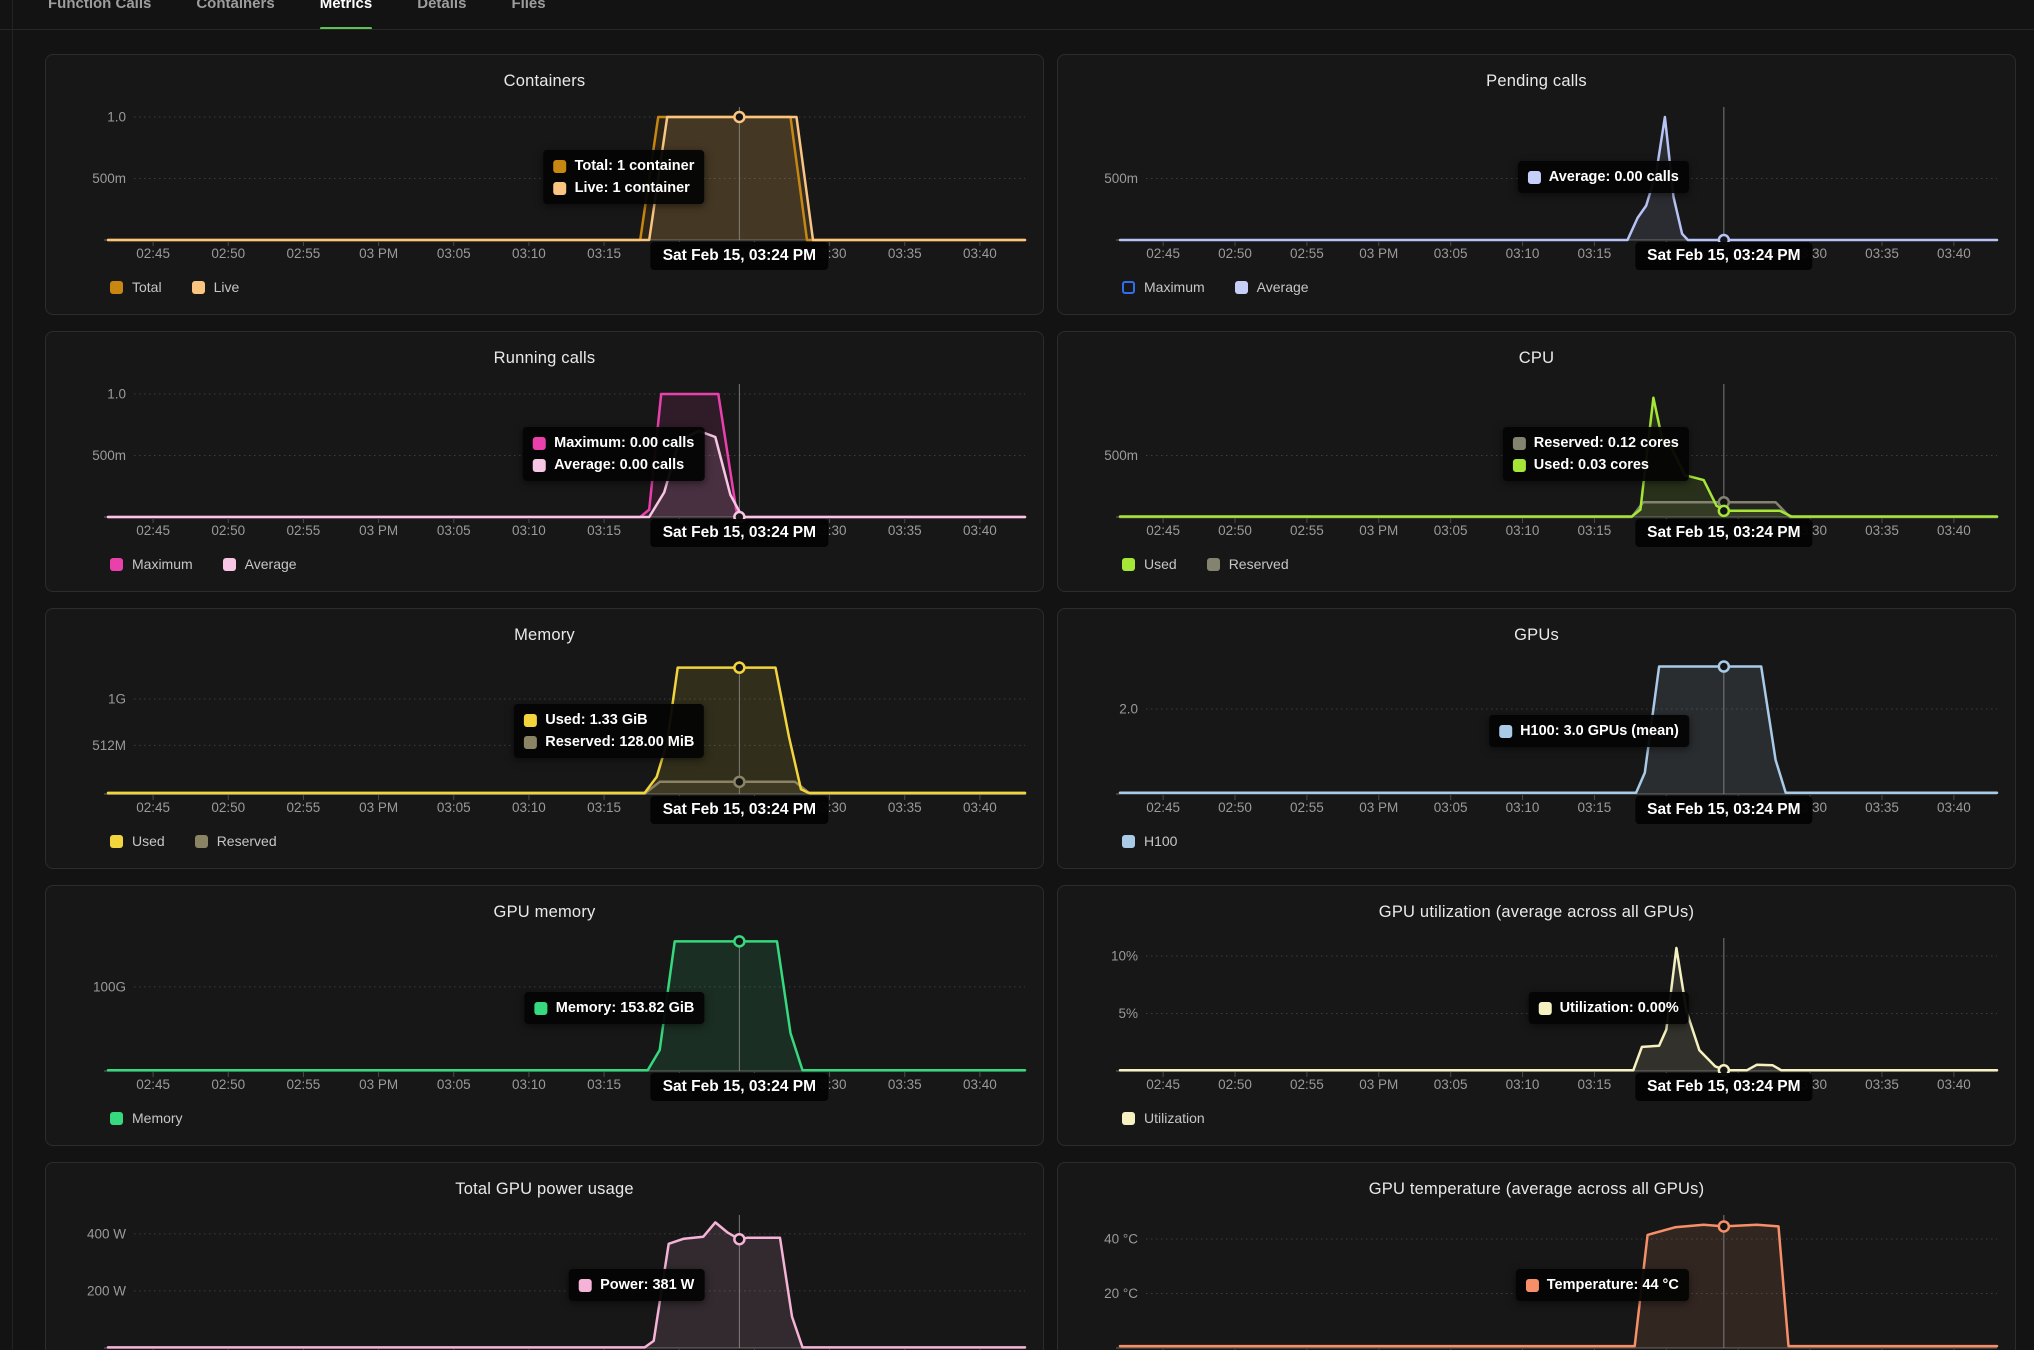  I want to click on series-line-utilization, so click(1558, 1009).